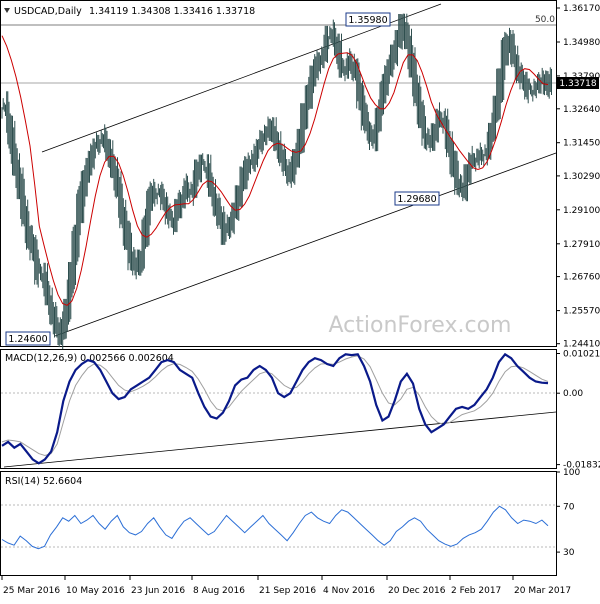 The width and height of the screenshot is (600, 604). What do you see at coordinates (545, 20) in the screenshot?
I see `fib-50-label: 50.0` at bounding box center [545, 20].